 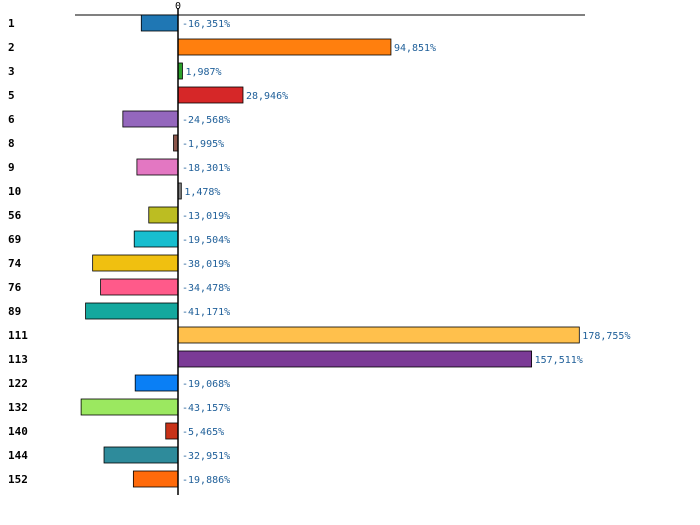 I want to click on value-label-111: 178,755%, so click(x=606, y=336).